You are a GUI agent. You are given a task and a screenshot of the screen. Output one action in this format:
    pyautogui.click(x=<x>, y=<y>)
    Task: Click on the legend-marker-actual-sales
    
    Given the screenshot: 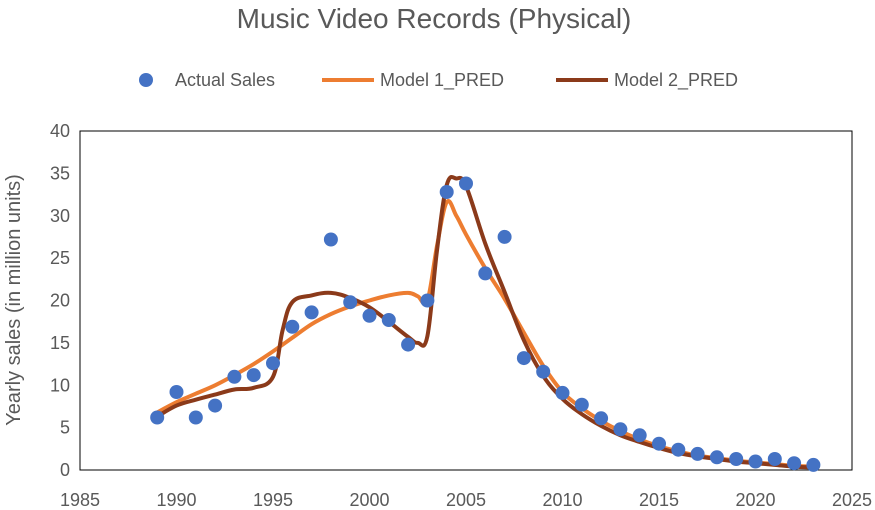 What is the action you would take?
    pyautogui.click(x=146, y=80)
    